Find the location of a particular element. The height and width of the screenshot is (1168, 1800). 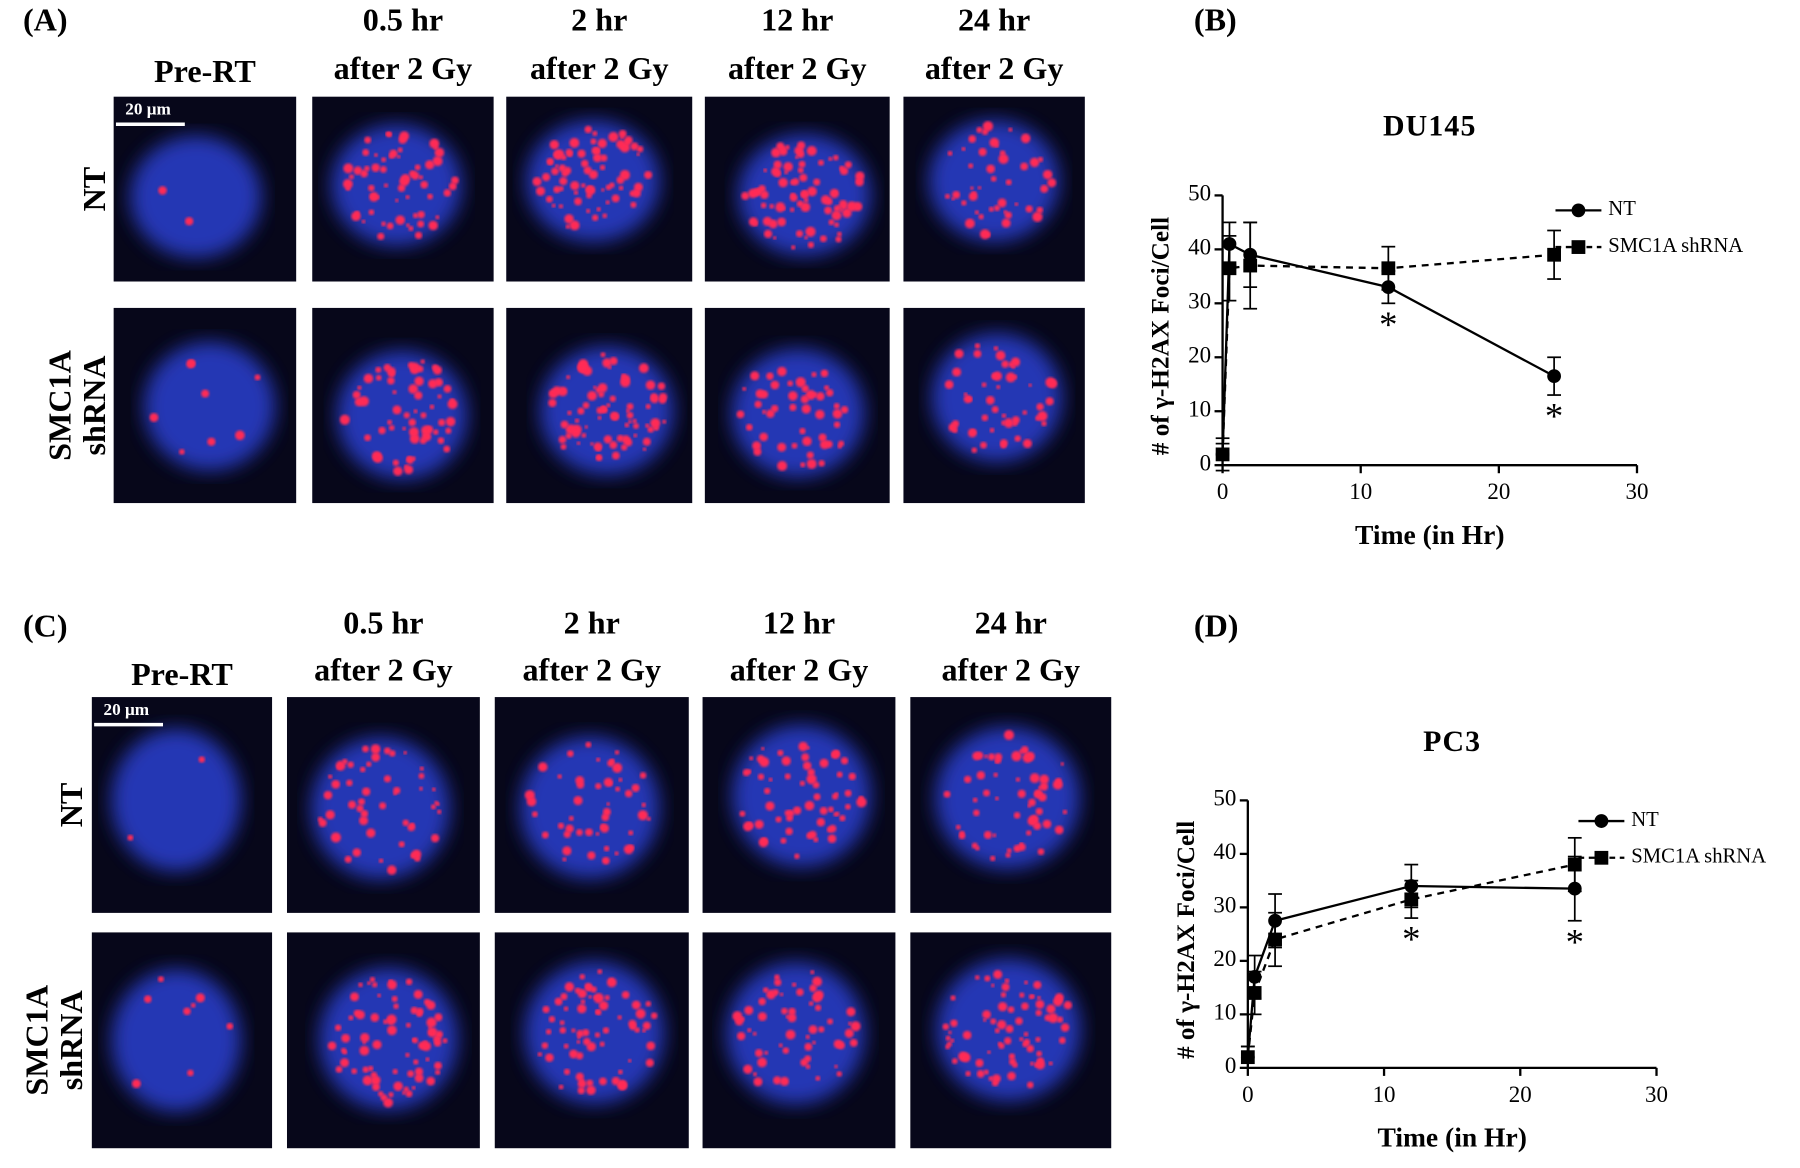

y-tick-label: 30 is located at coordinates (1199, 301).